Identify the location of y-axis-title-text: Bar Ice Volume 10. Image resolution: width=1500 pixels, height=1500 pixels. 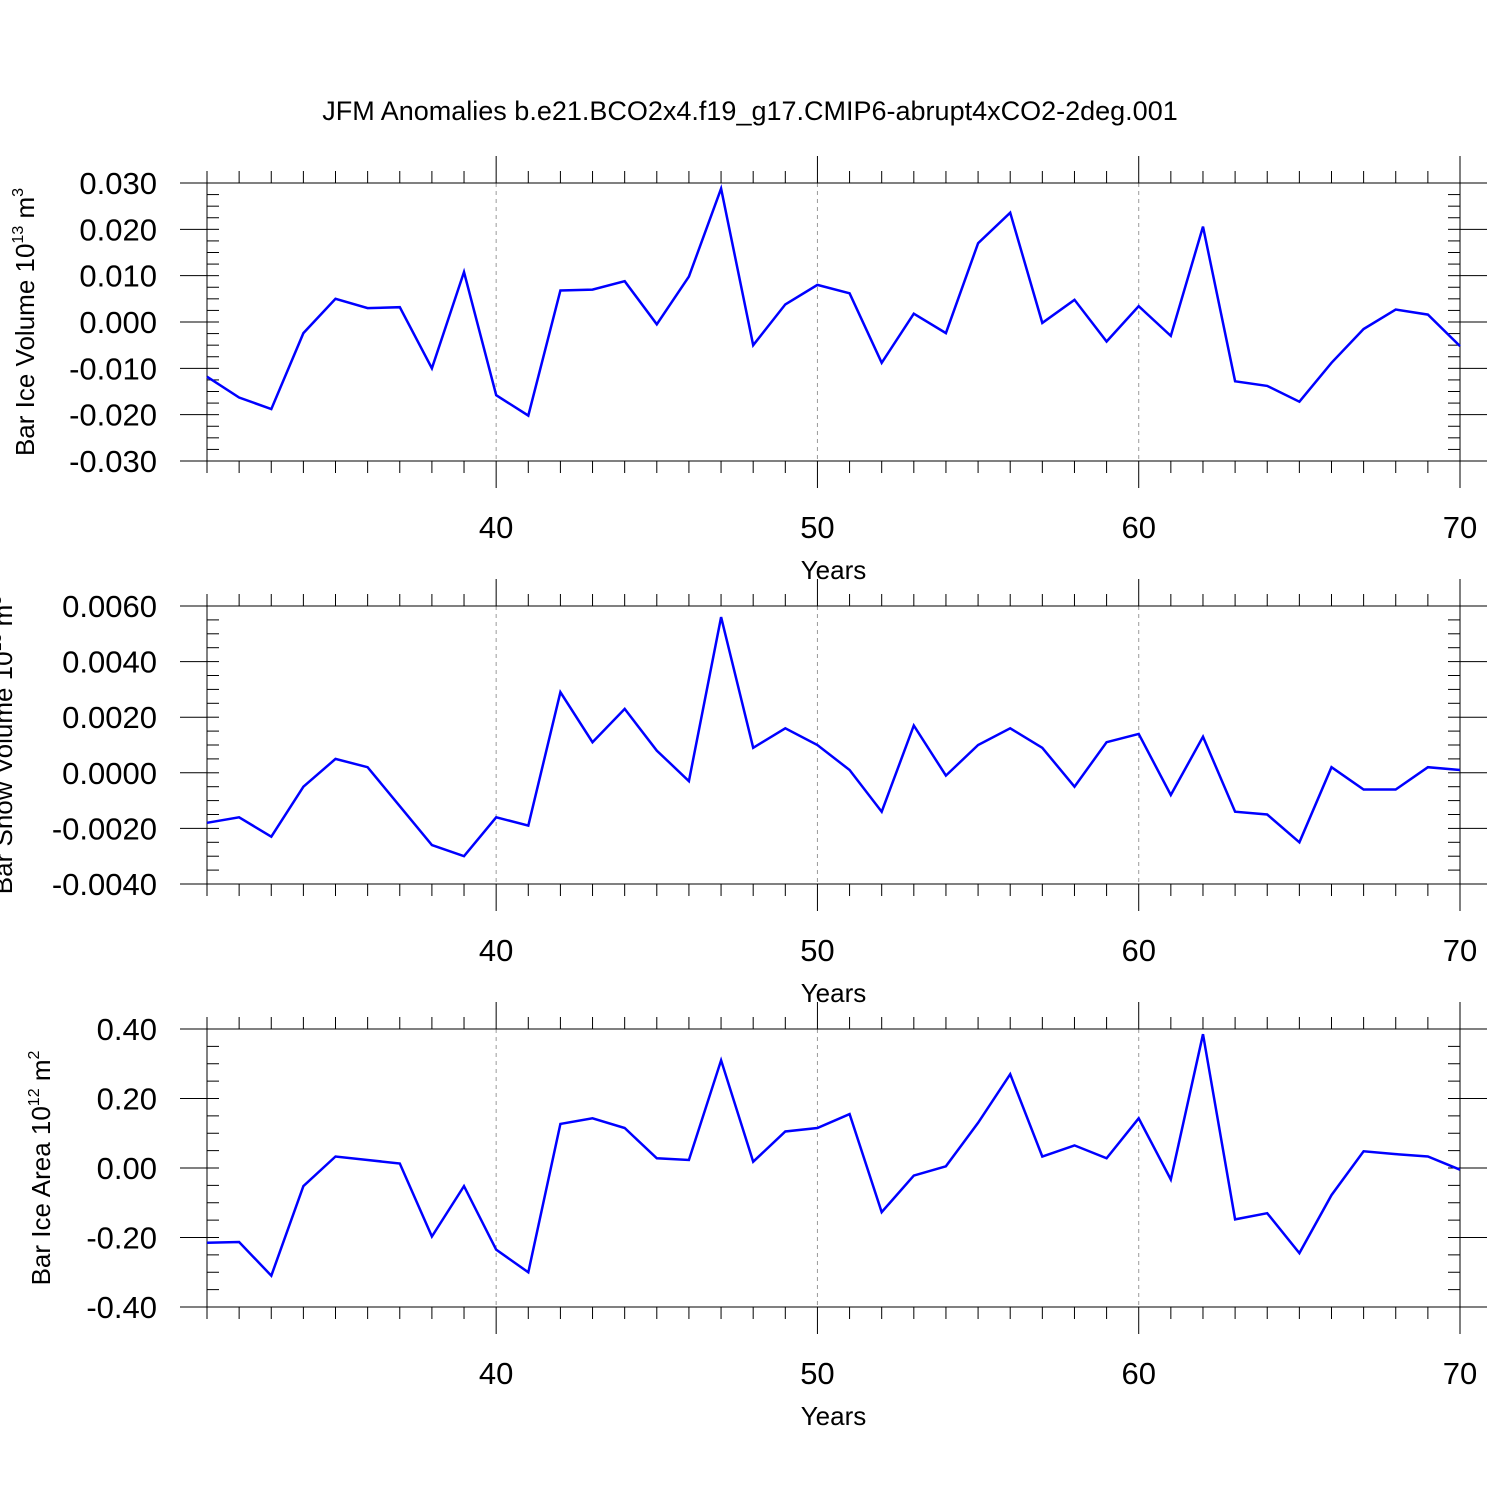
(25, 350).